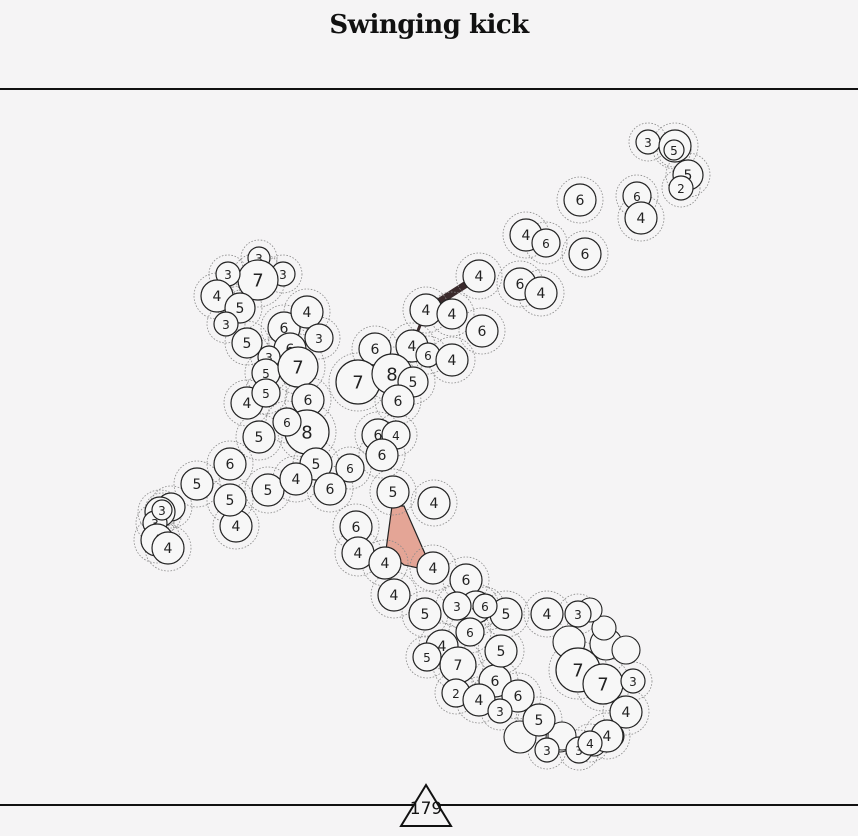 The image size is (858, 836). I want to click on node-disc, so click(626, 650).